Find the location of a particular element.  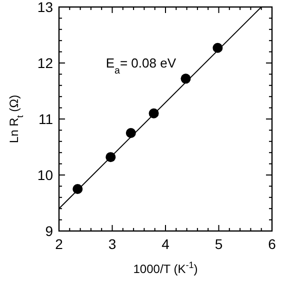

y-tick-label: 9 is located at coordinates (49, 230).